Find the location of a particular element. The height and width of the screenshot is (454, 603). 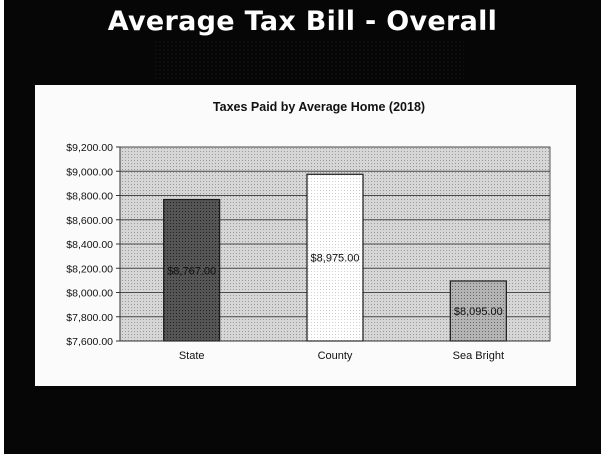

data-label: $8,095.00 is located at coordinates (478, 312).